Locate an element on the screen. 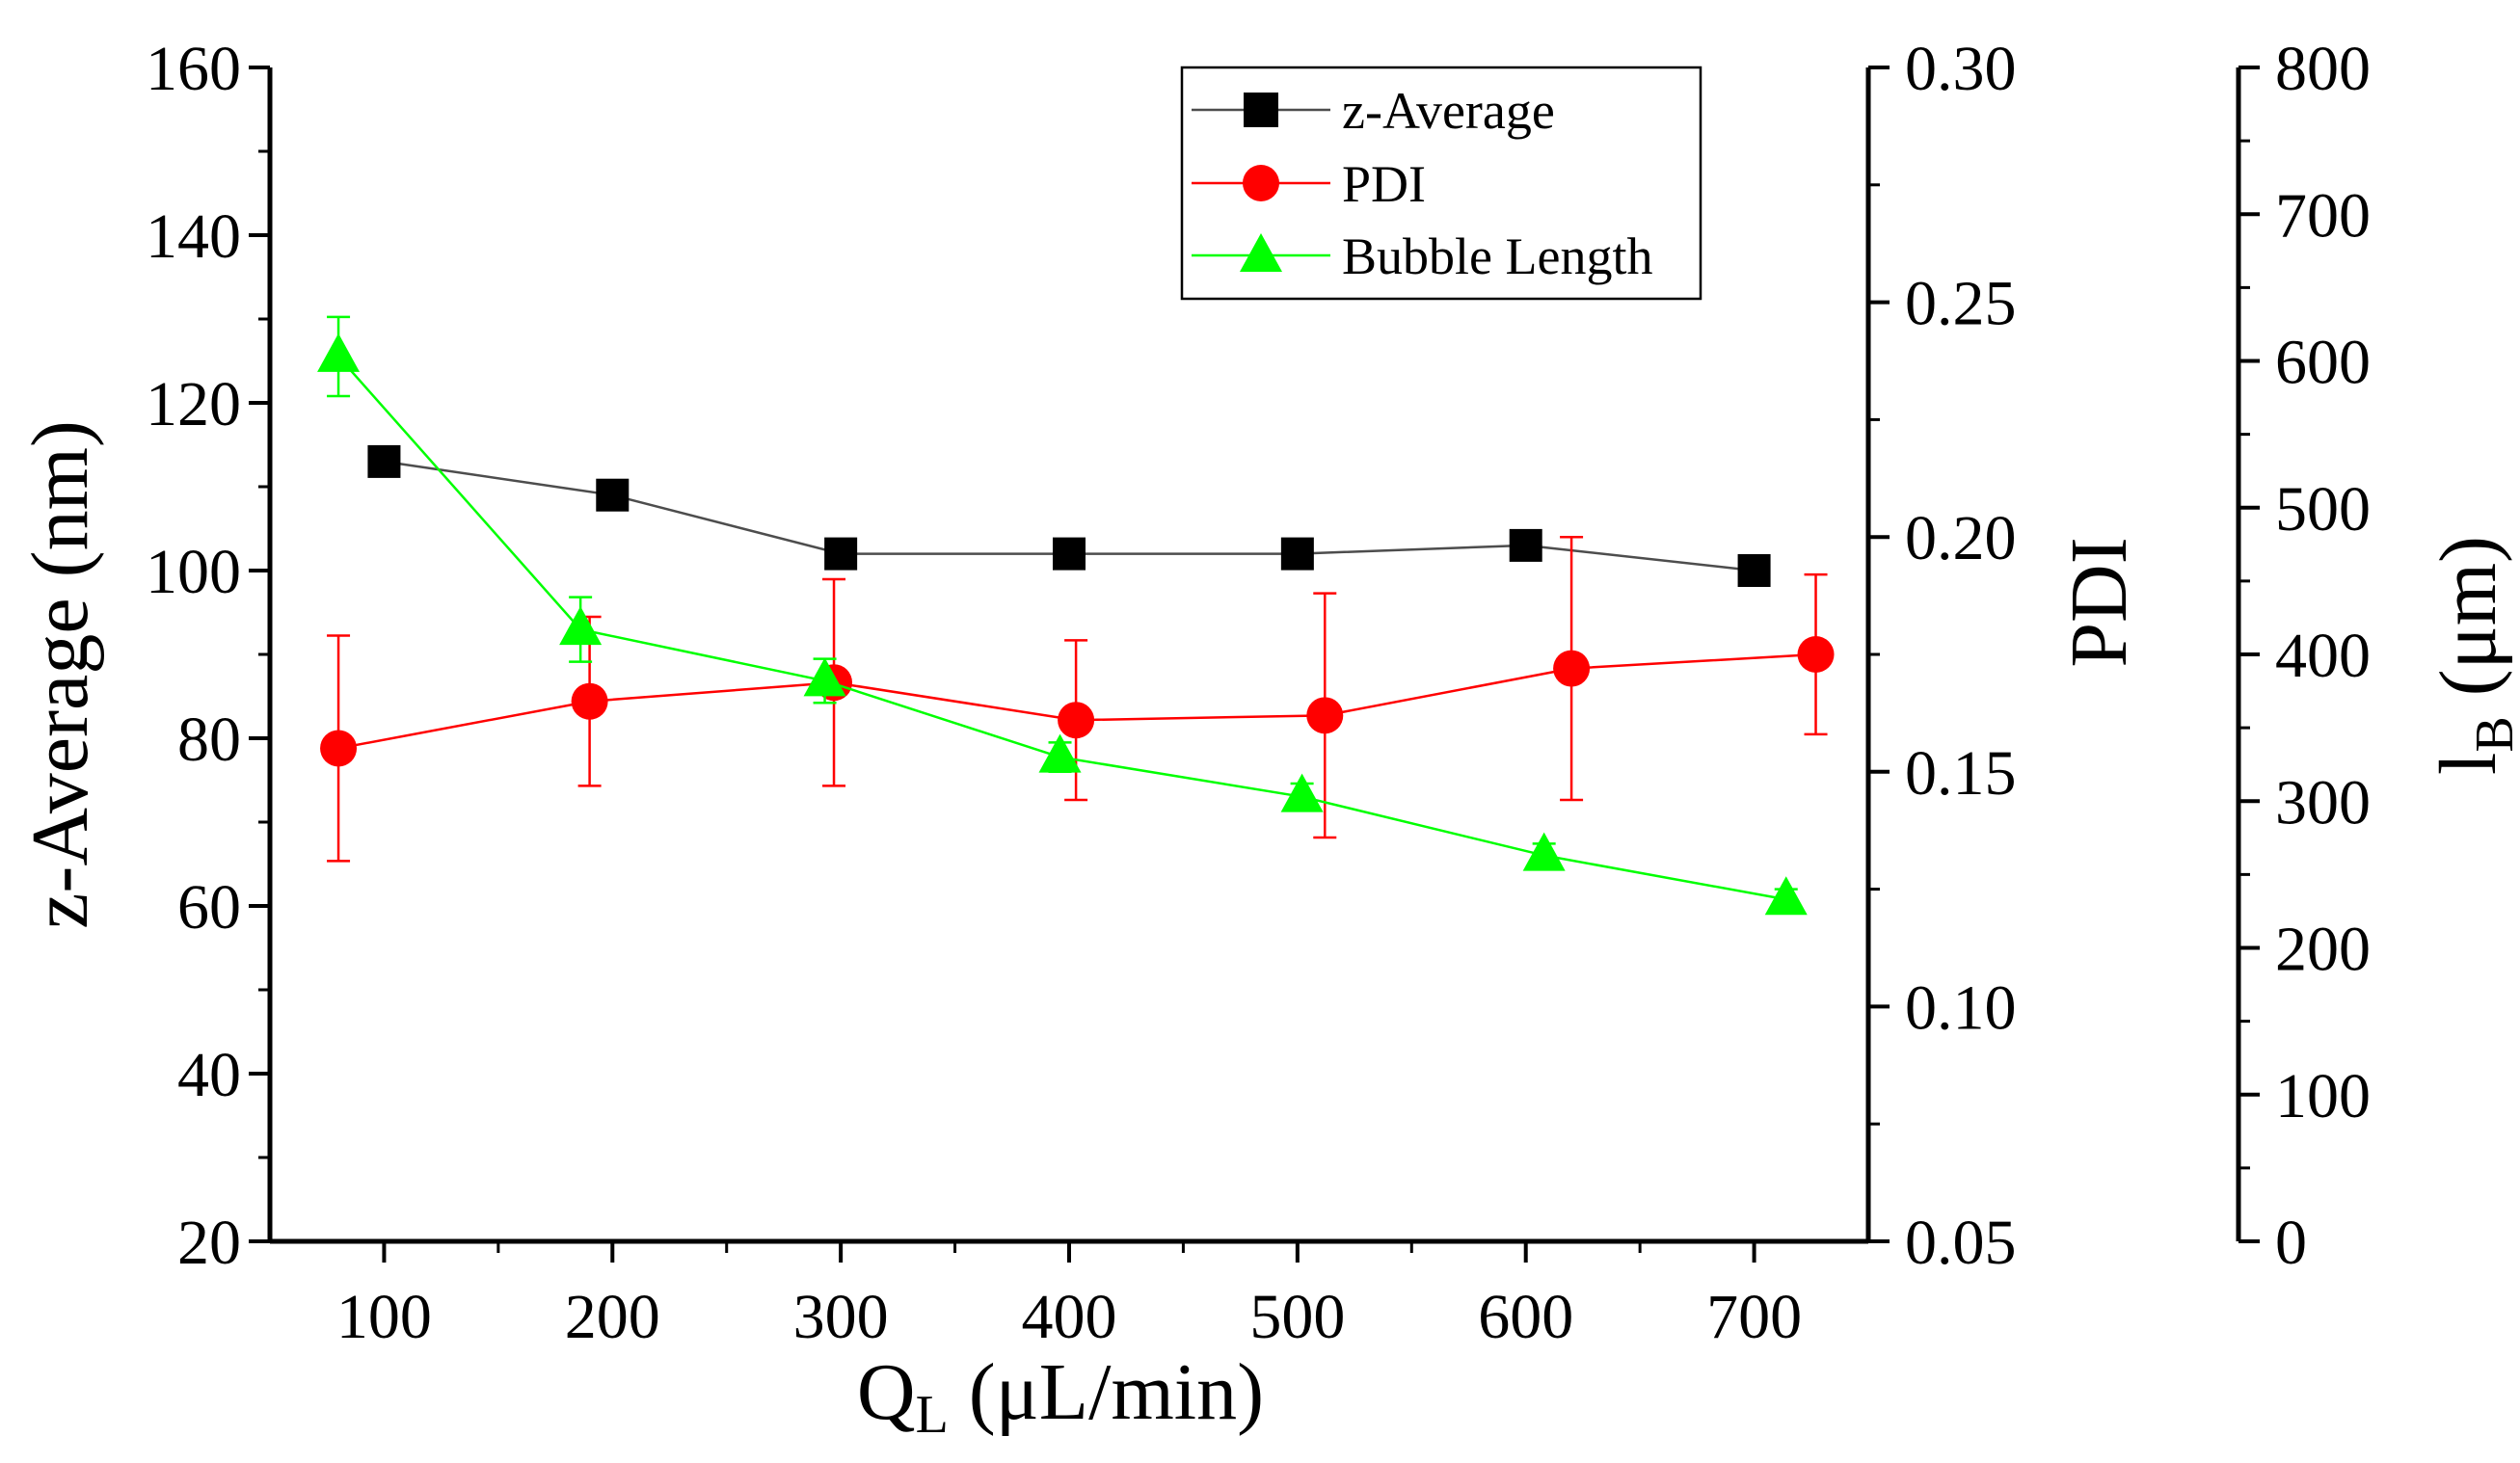 This screenshot has width=2520, height=1463. y-left-tick-label: 100 is located at coordinates (193, 572).